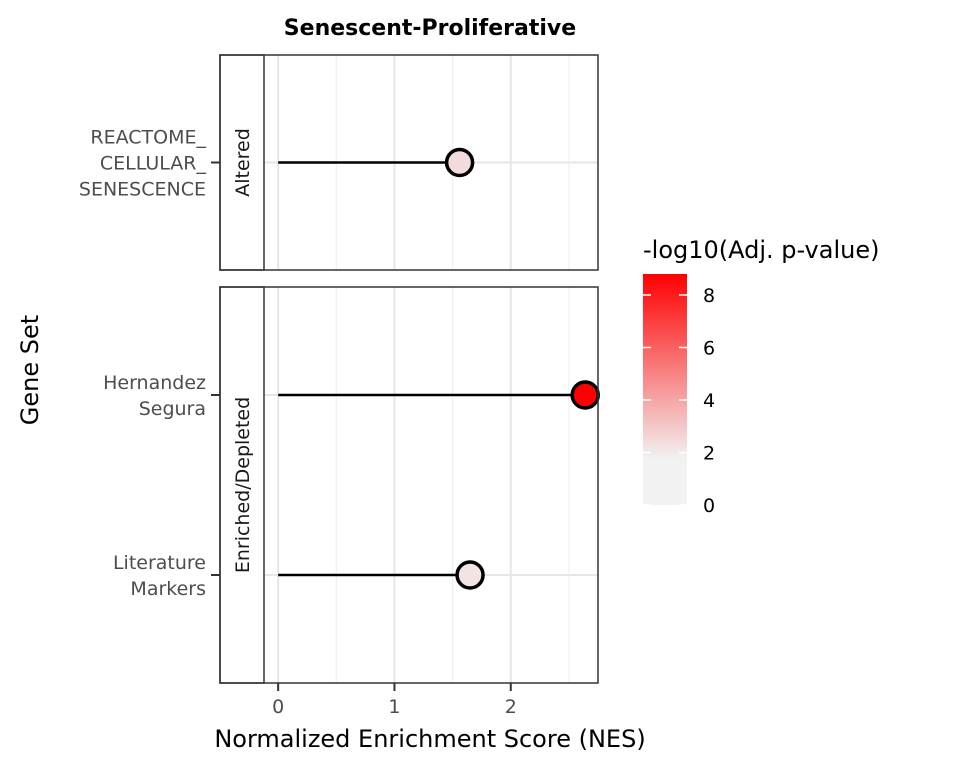 Image resolution: width=960 pixels, height=773 pixels. I want to click on chart-title: Senescent-Proliferative, so click(430, 28).